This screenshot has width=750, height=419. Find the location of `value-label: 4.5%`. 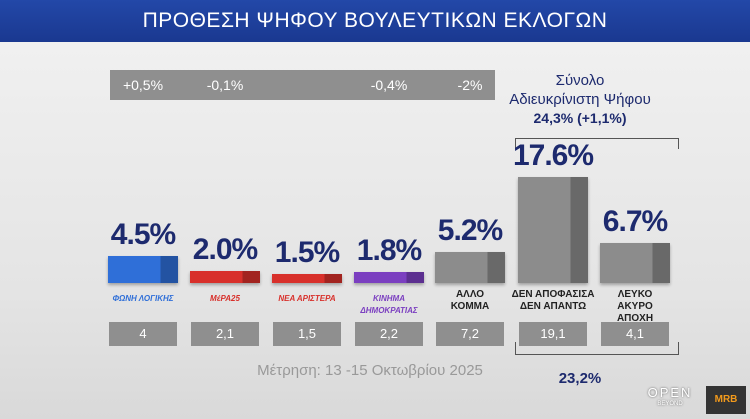

value-label: 4.5% is located at coordinates (143, 234).